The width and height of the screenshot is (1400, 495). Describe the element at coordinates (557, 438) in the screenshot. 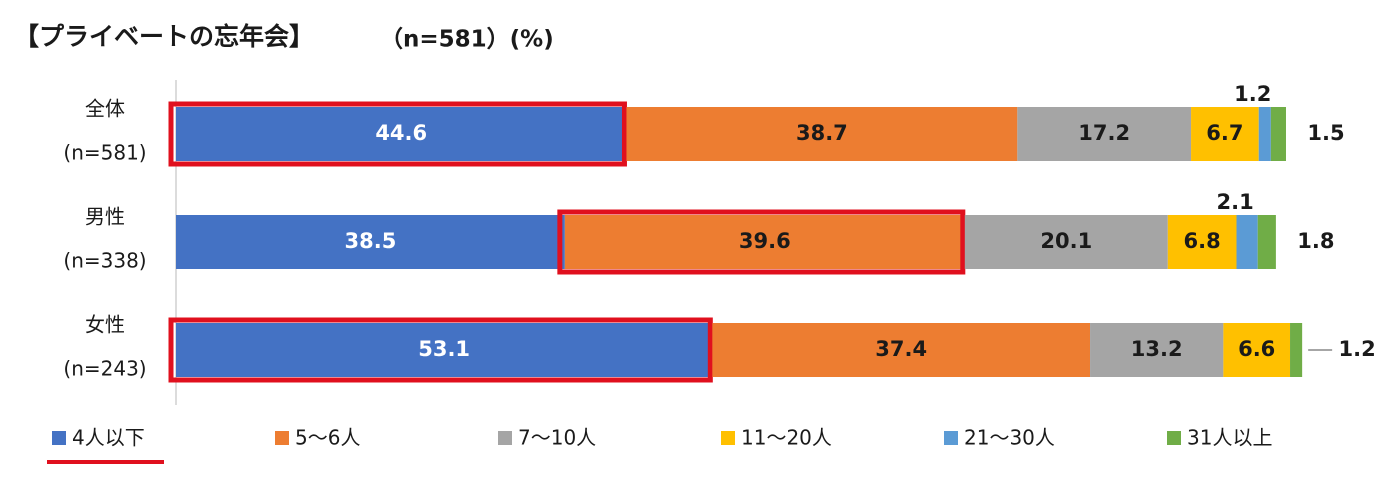

I see `legend-label: 7〜10人` at that location.